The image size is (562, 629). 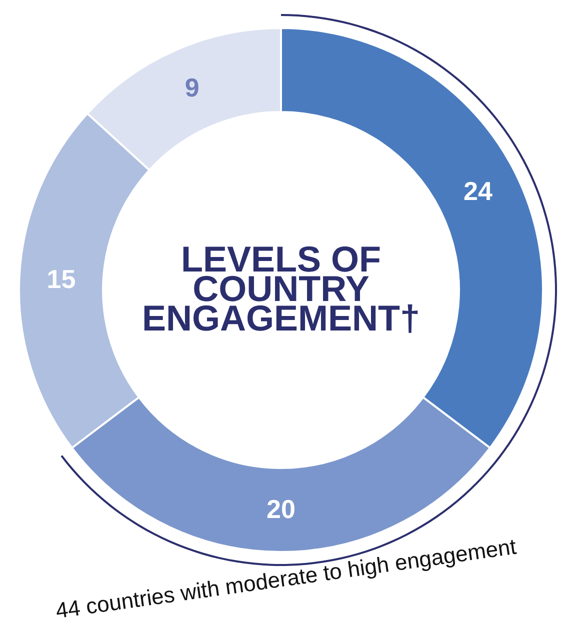 What do you see at coordinates (286, 579) in the screenshot?
I see `text: 44 countries with moderate to high engagement` at bounding box center [286, 579].